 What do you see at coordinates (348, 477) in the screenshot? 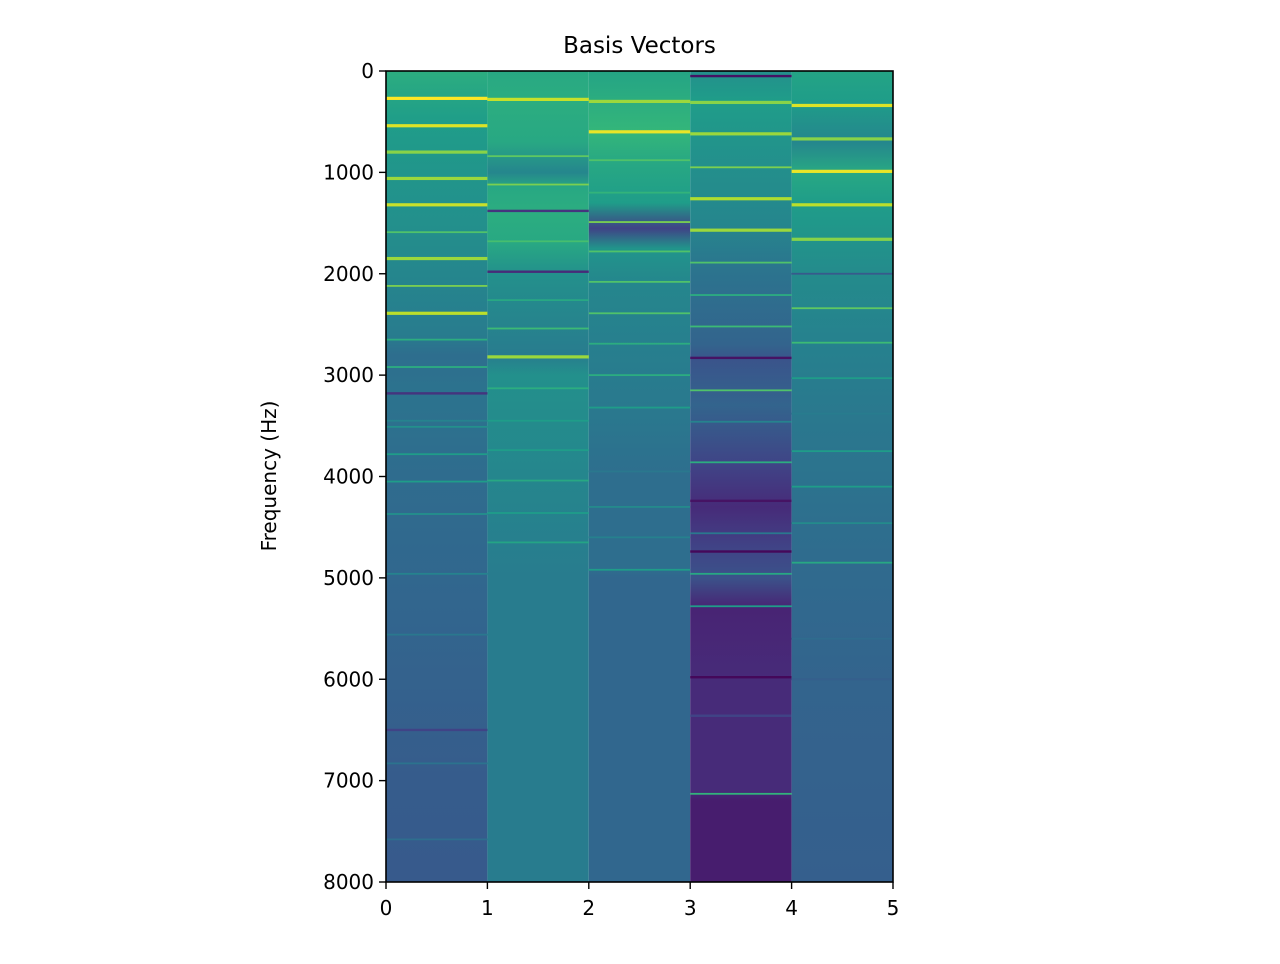
I see `y-tick-label: 4000` at bounding box center [348, 477].